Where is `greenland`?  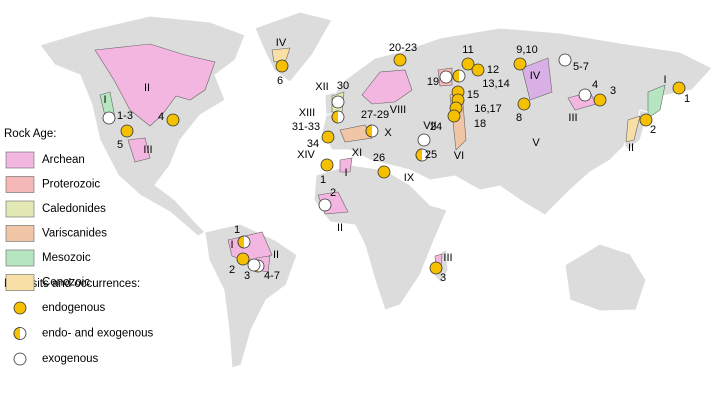 greenland is located at coordinates (293, 47).